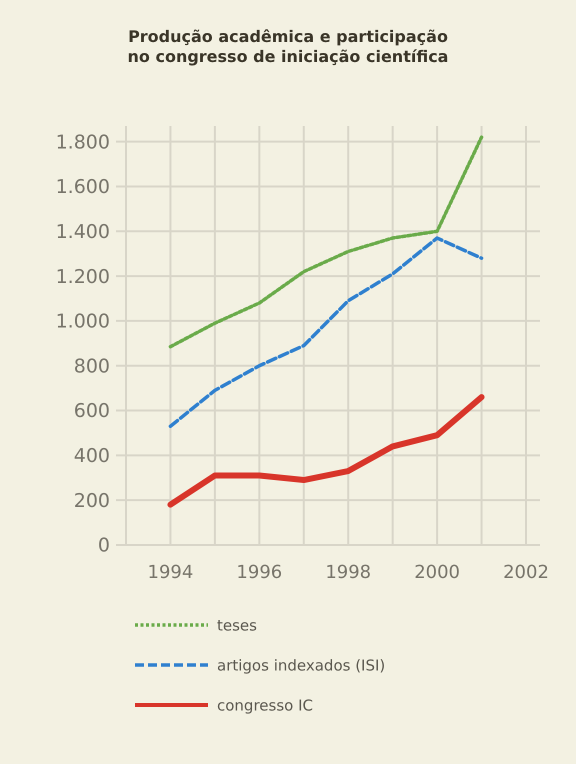  What do you see at coordinates (301, 665) in the screenshot?
I see `legend-label: artigos indexados (ISI)` at bounding box center [301, 665].